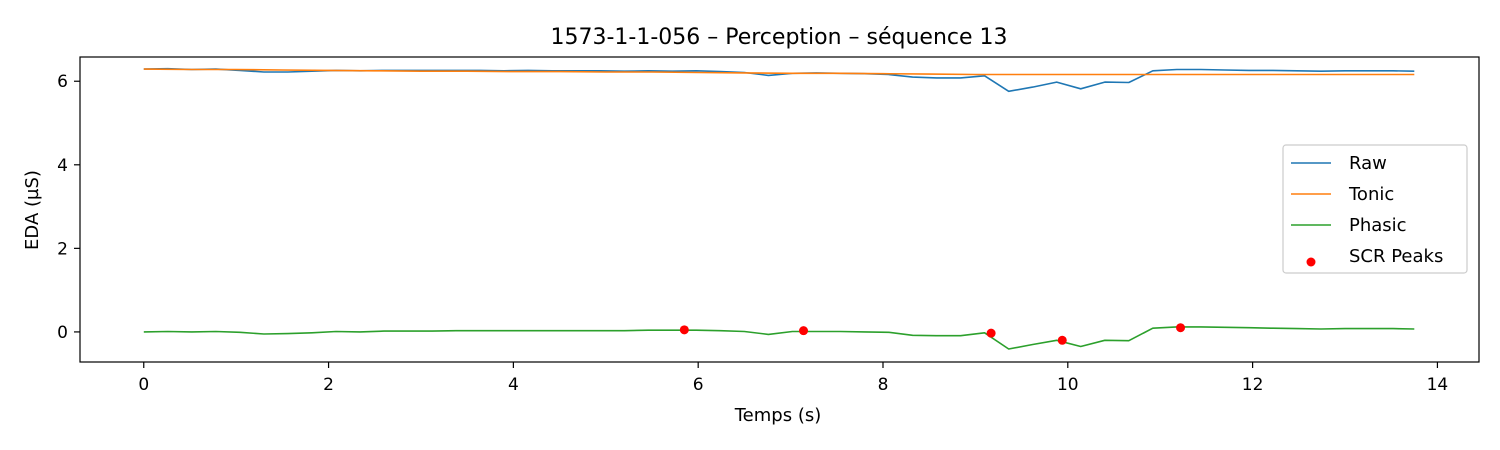  I want to click on y-tick-label: 6, so click(62, 82).